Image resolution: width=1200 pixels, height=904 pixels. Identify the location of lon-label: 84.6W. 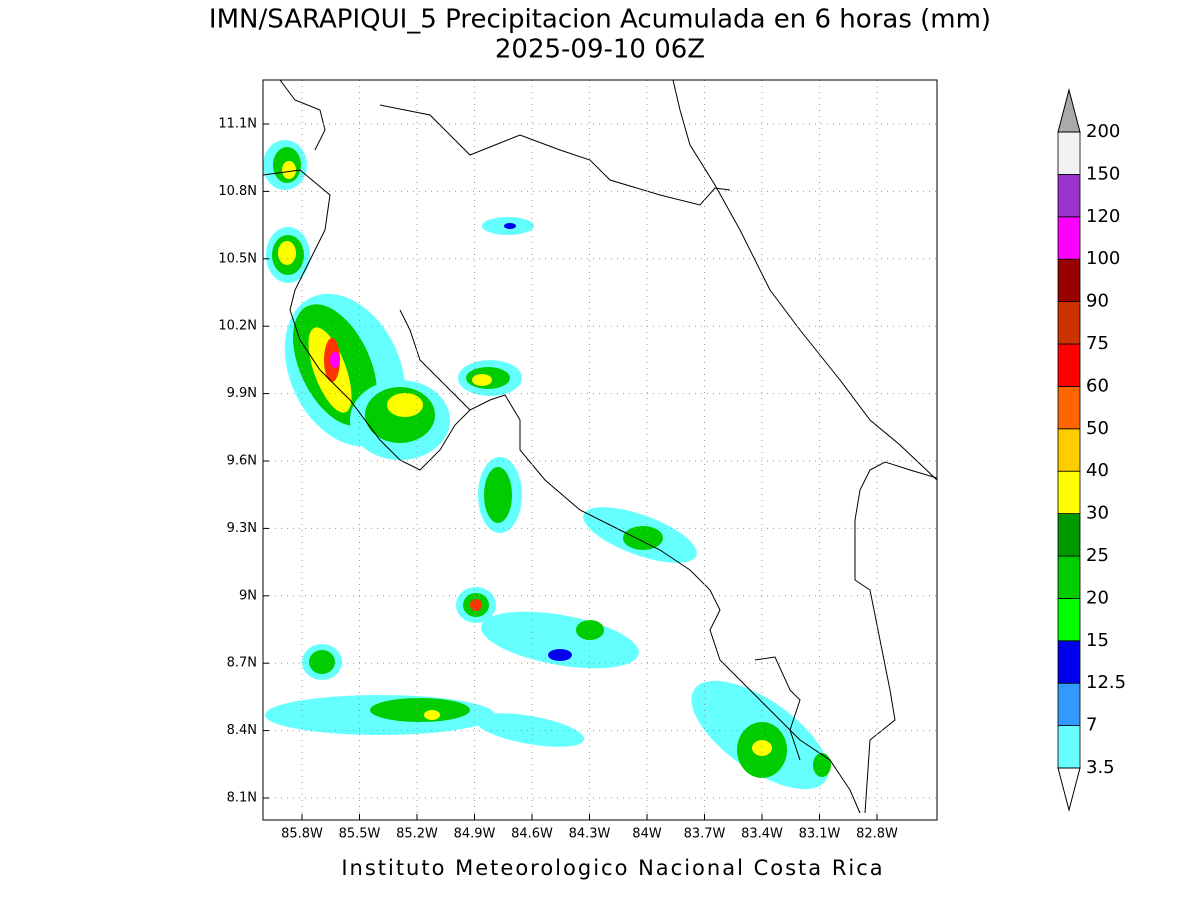
(532, 834).